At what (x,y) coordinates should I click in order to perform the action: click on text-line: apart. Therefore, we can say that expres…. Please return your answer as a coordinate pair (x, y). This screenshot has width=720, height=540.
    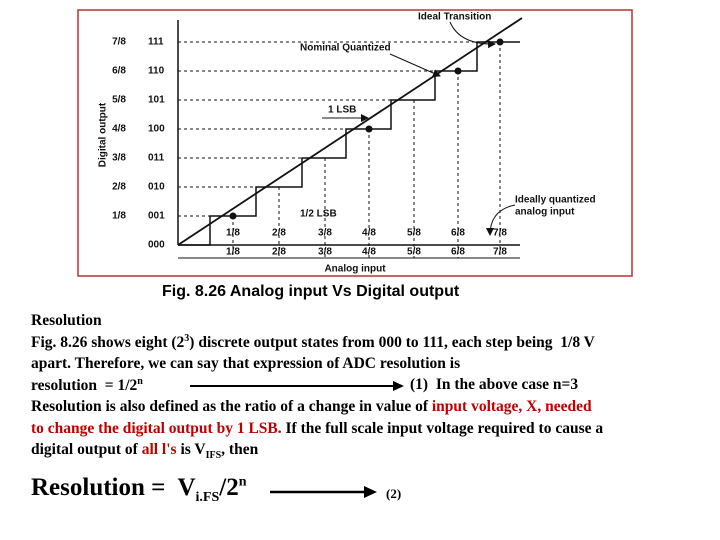
    Looking at the image, I should click on (245, 364).